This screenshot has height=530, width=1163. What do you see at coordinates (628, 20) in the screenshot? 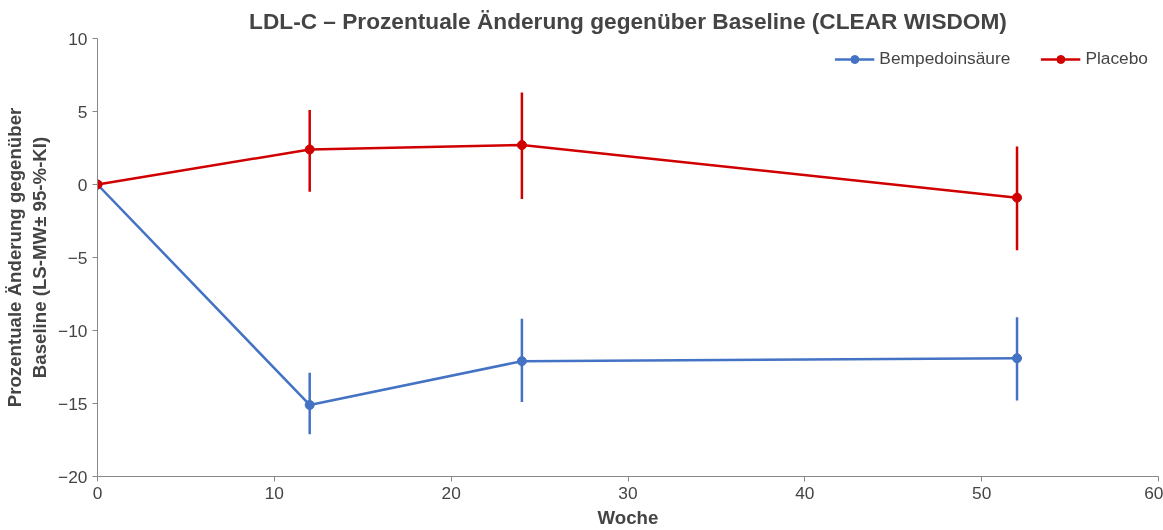
I see `chart-title: LDL-C – Prozentuale Änderung gegenüber Baseline (CLEAR WISDOM)` at bounding box center [628, 20].